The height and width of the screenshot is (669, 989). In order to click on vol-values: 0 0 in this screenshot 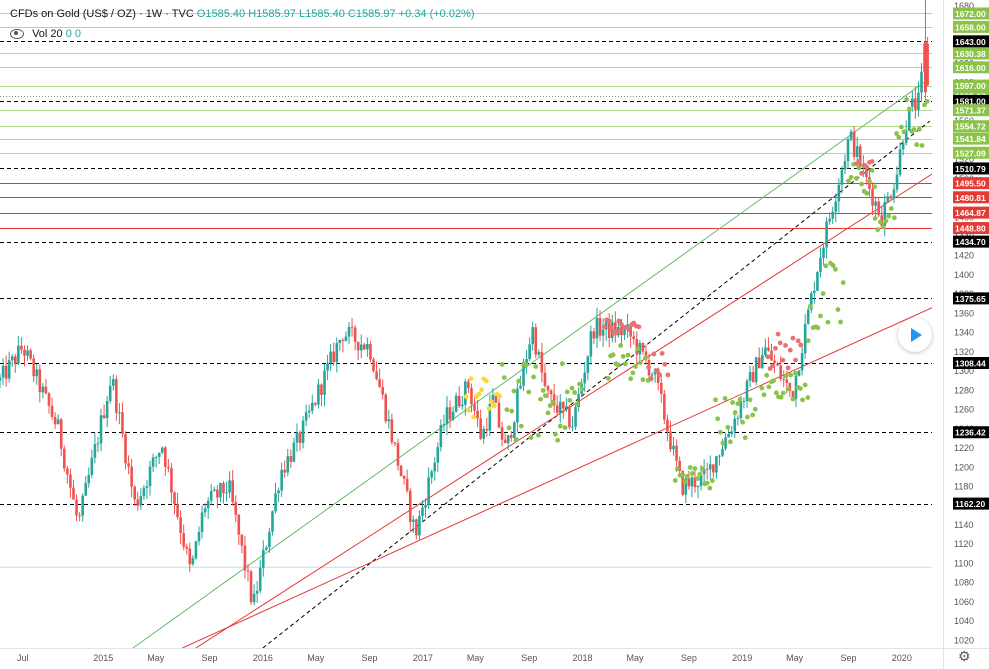, I will do `click(73, 34)`.